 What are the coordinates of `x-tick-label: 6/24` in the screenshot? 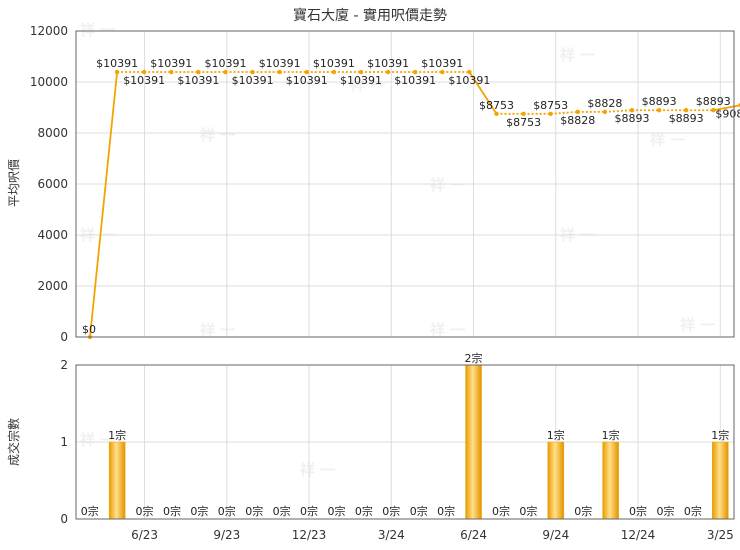 It's located at (473, 535).